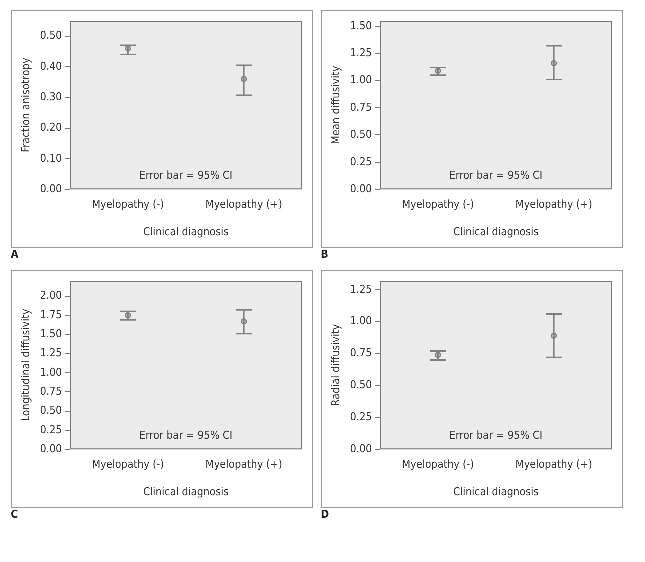  I want to click on y-axis-title: Mean diffusivity, so click(335, 105).